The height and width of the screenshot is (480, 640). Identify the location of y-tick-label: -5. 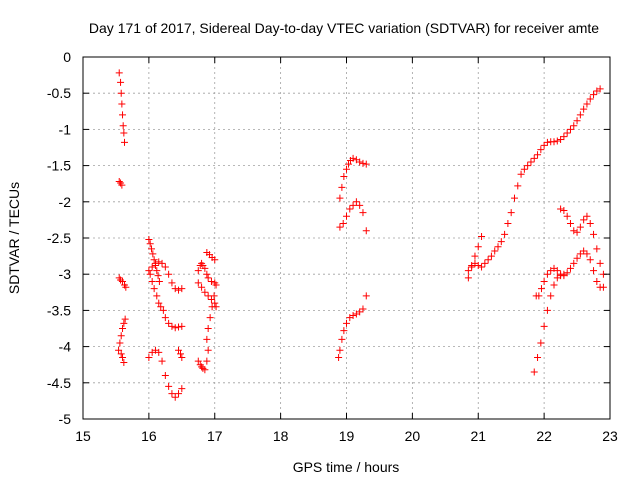
(65, 419).